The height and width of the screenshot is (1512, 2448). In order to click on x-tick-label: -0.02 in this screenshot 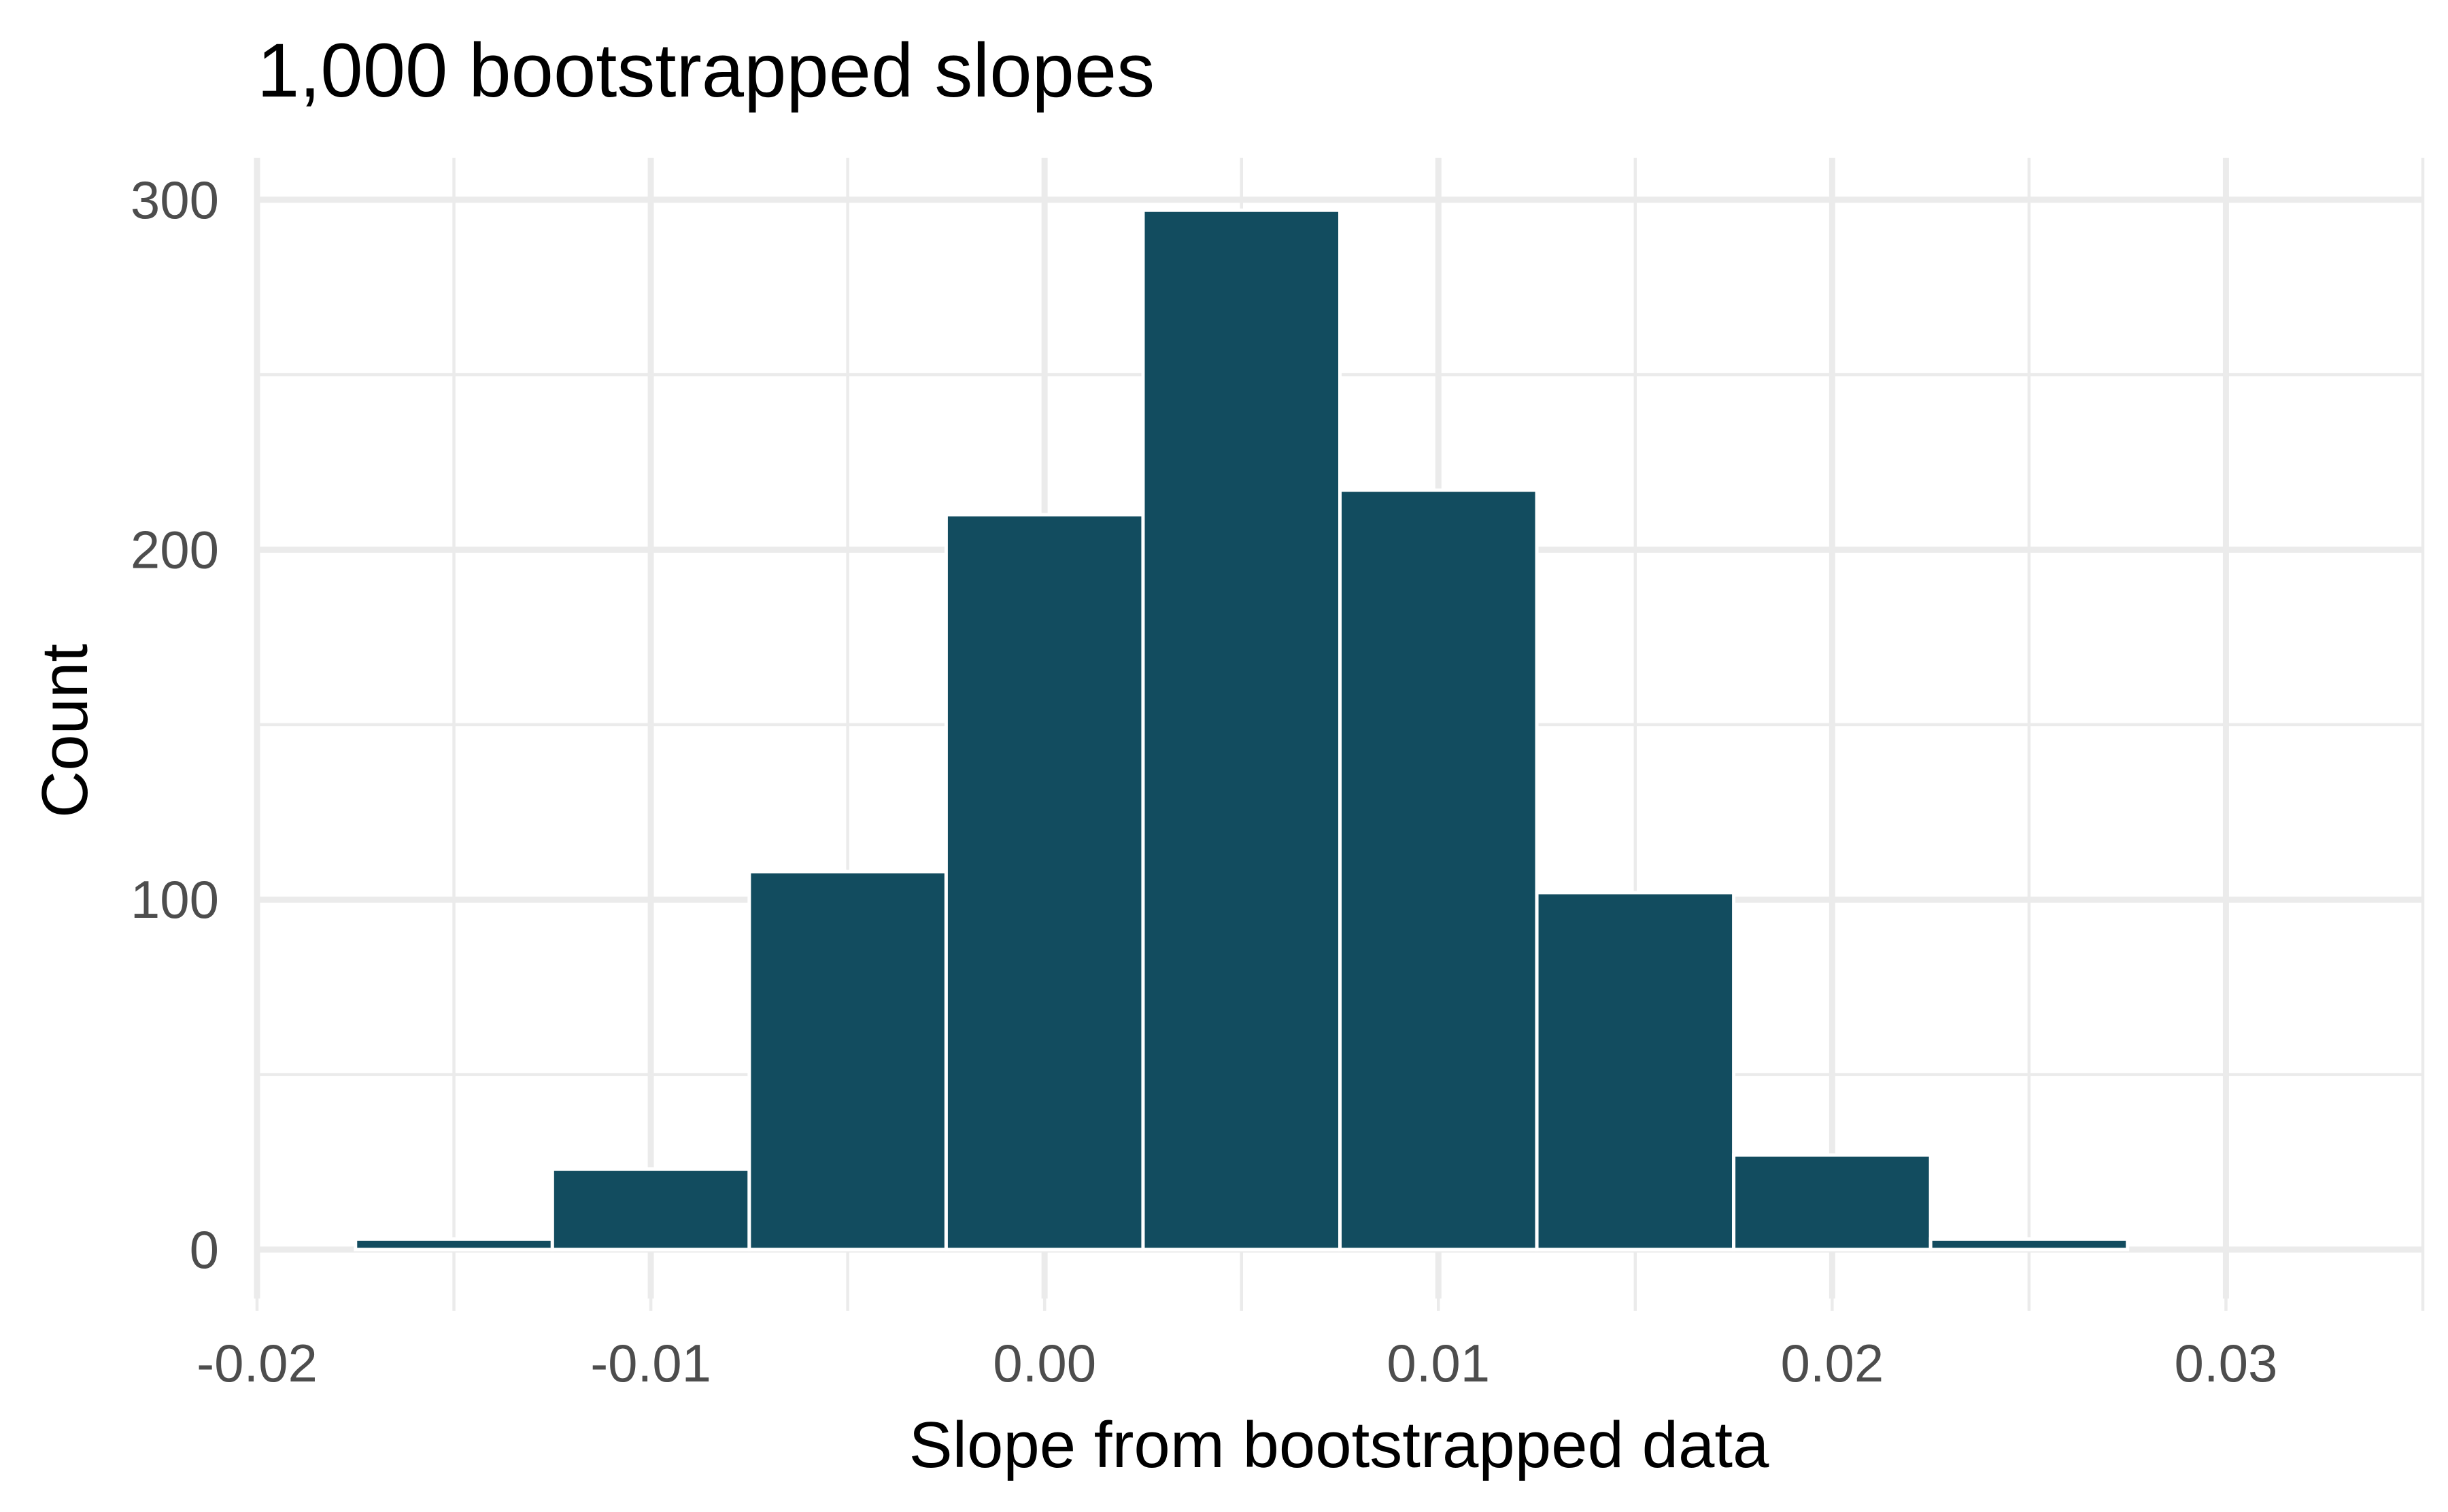, I will do `click(257, 1363)`.